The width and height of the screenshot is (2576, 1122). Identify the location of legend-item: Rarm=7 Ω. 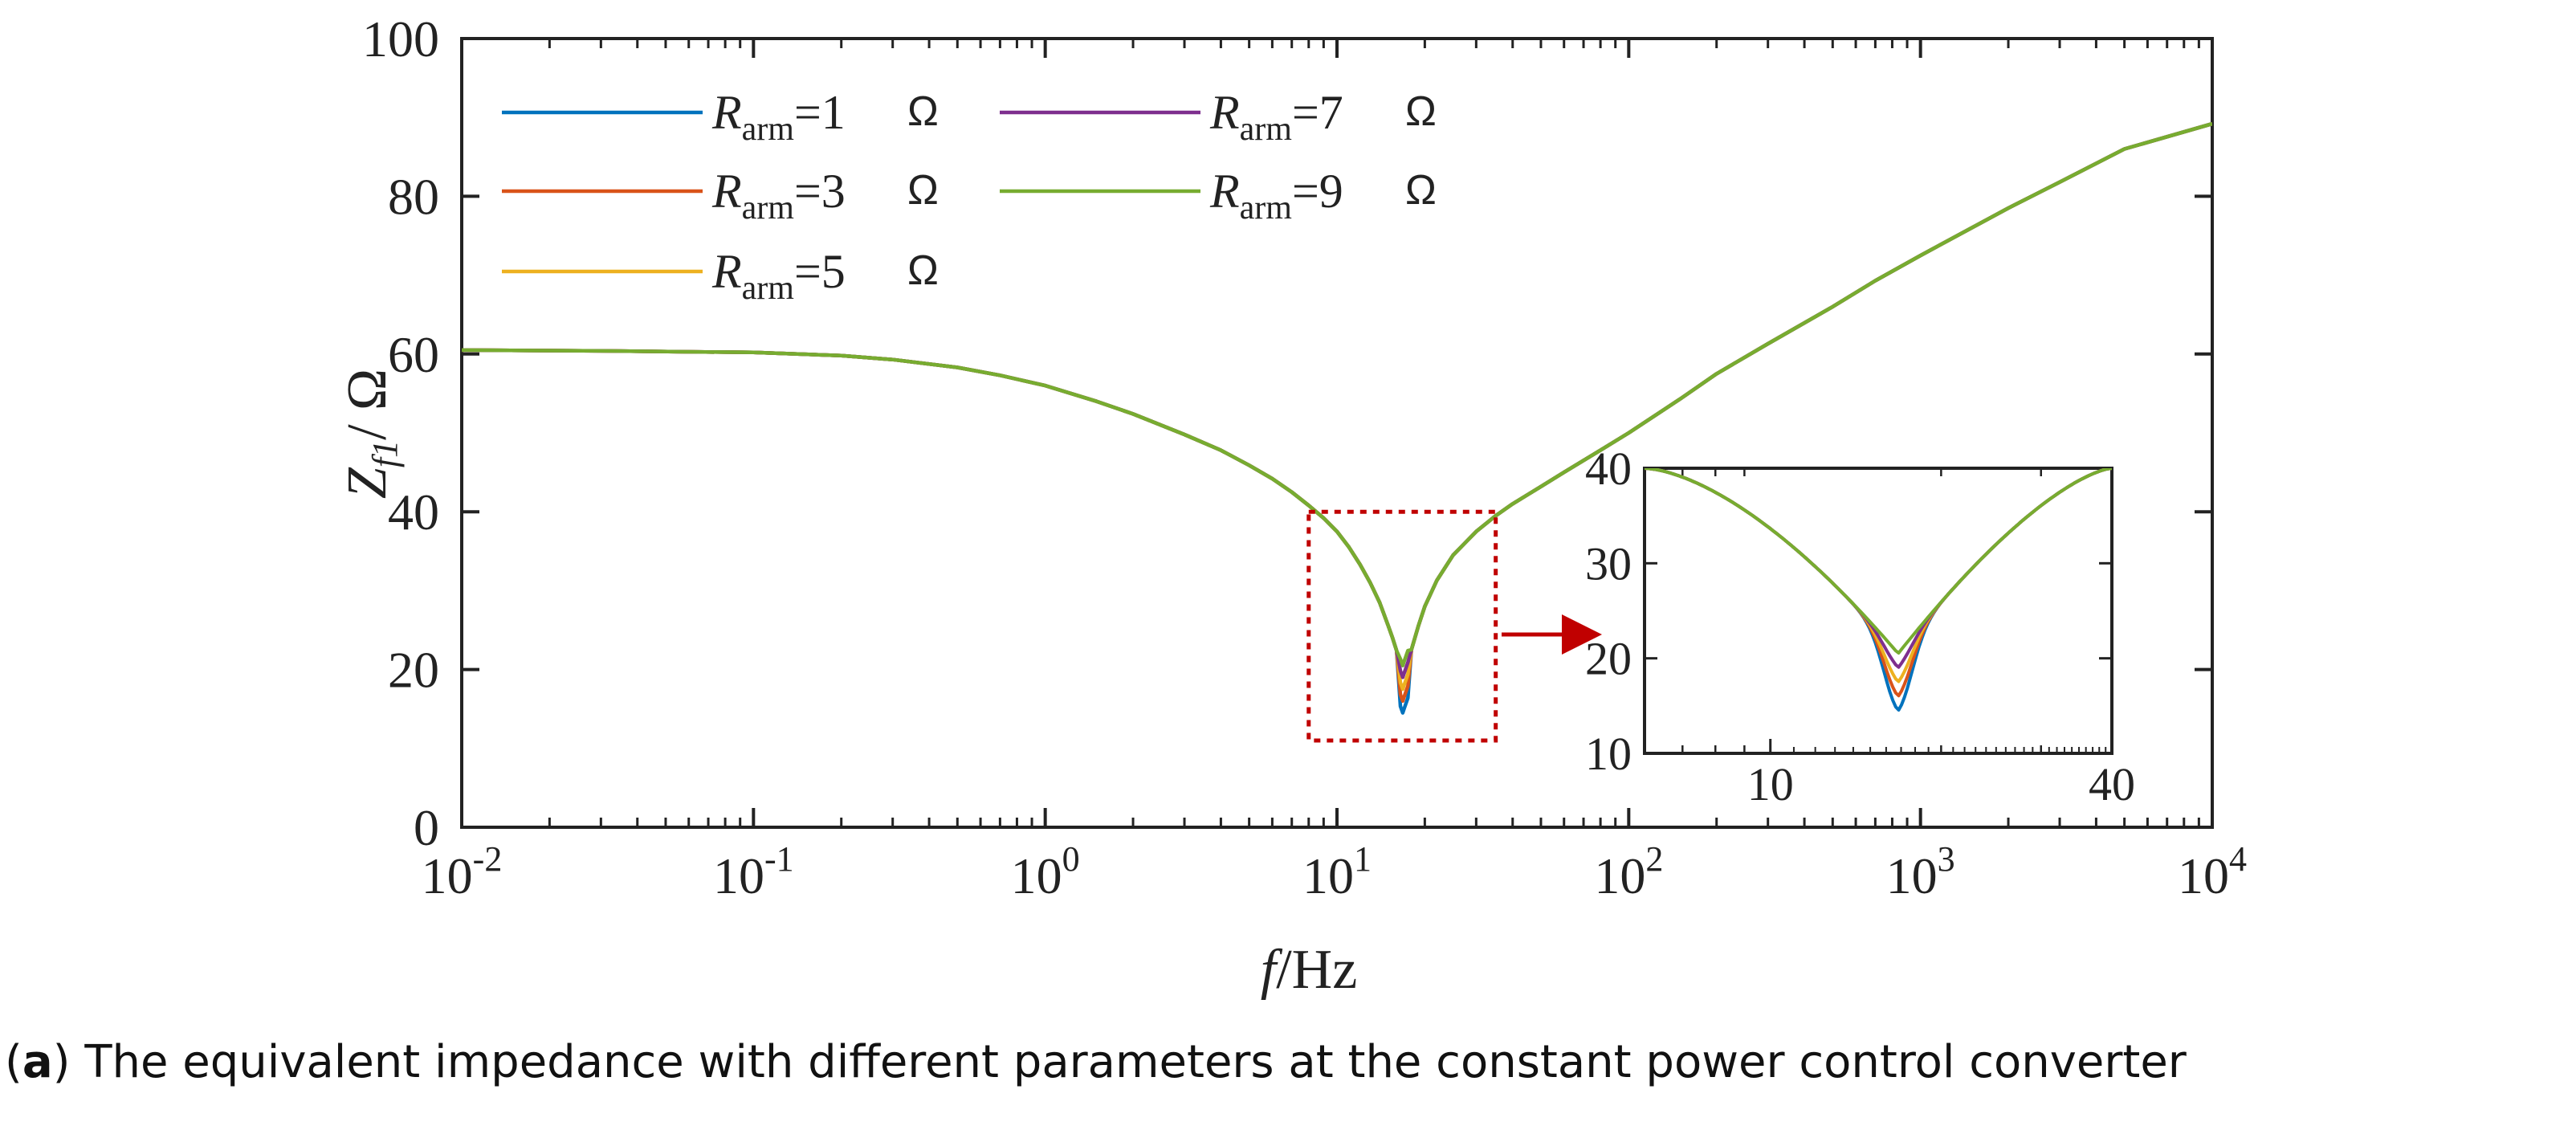
(1218, 117).